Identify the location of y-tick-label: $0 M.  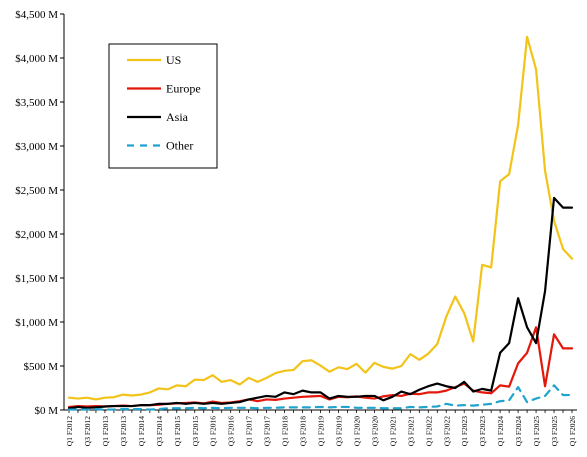
(46, 411).